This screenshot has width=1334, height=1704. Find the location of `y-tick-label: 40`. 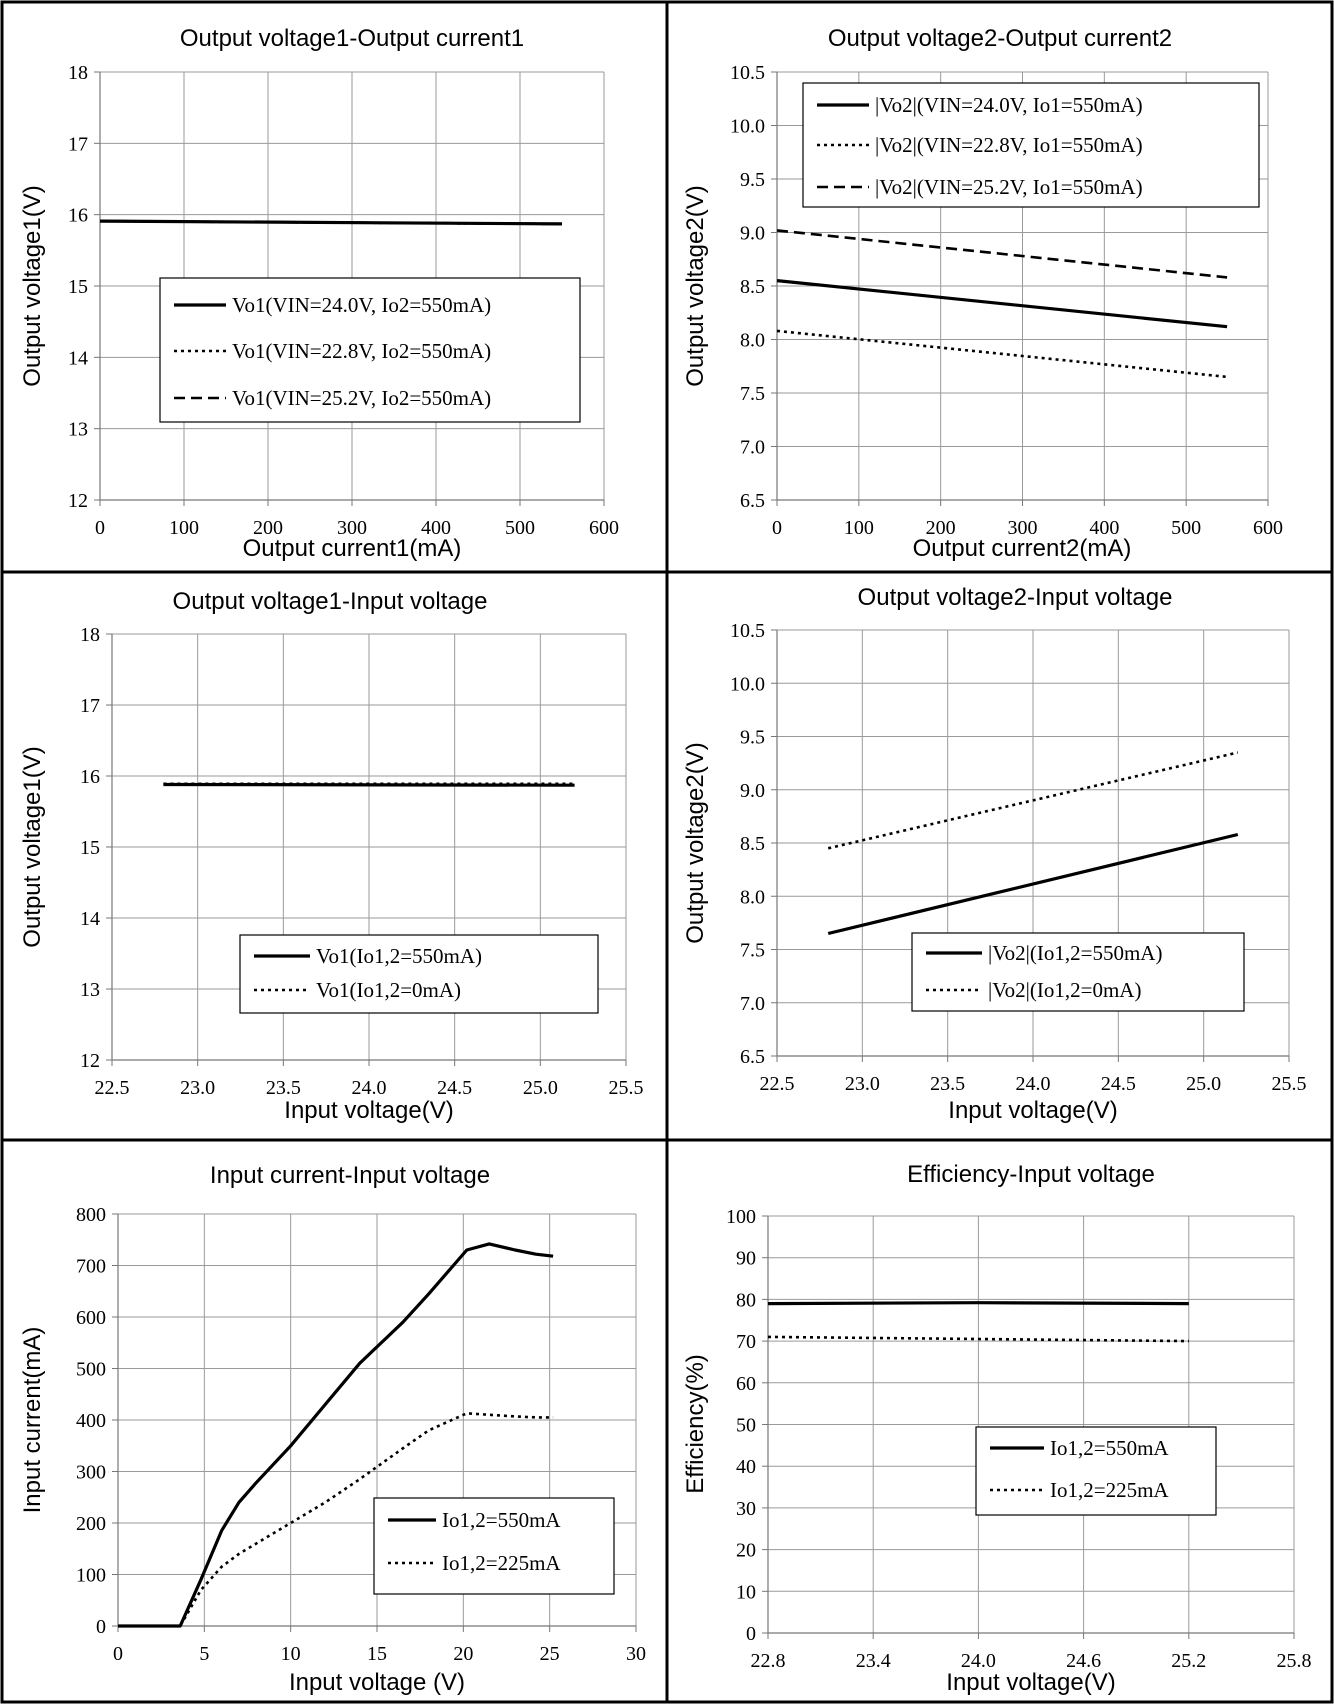

y-tick-label: 40 is located at coordinates (746, 1467).